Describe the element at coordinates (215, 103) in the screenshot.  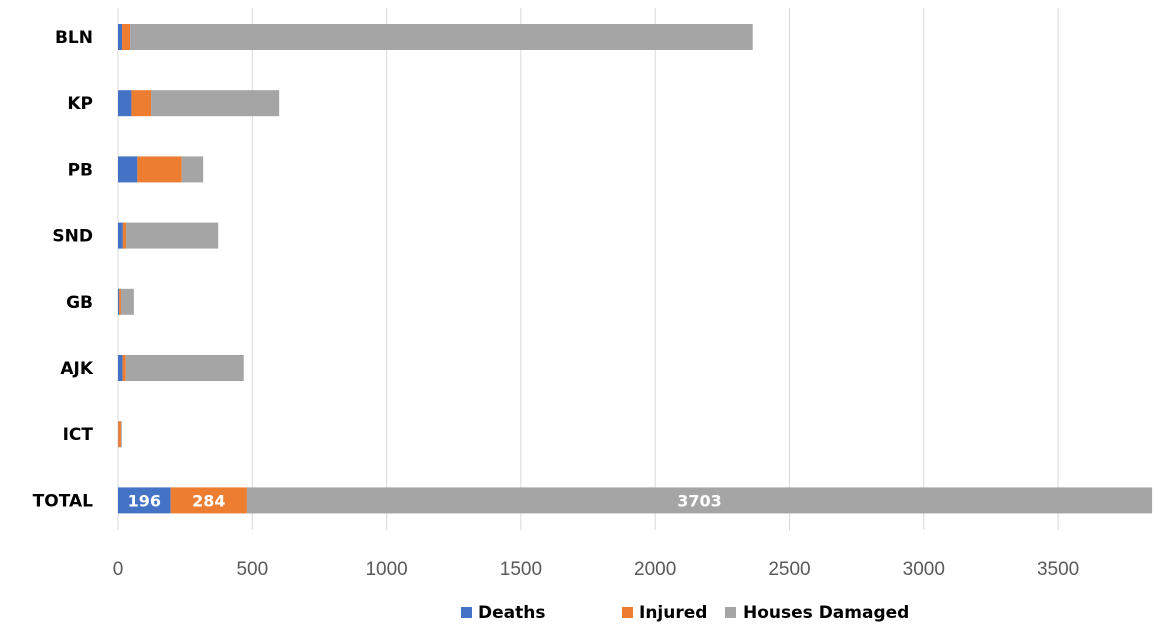
I see `bar-kp-houses-damaged` at that location.